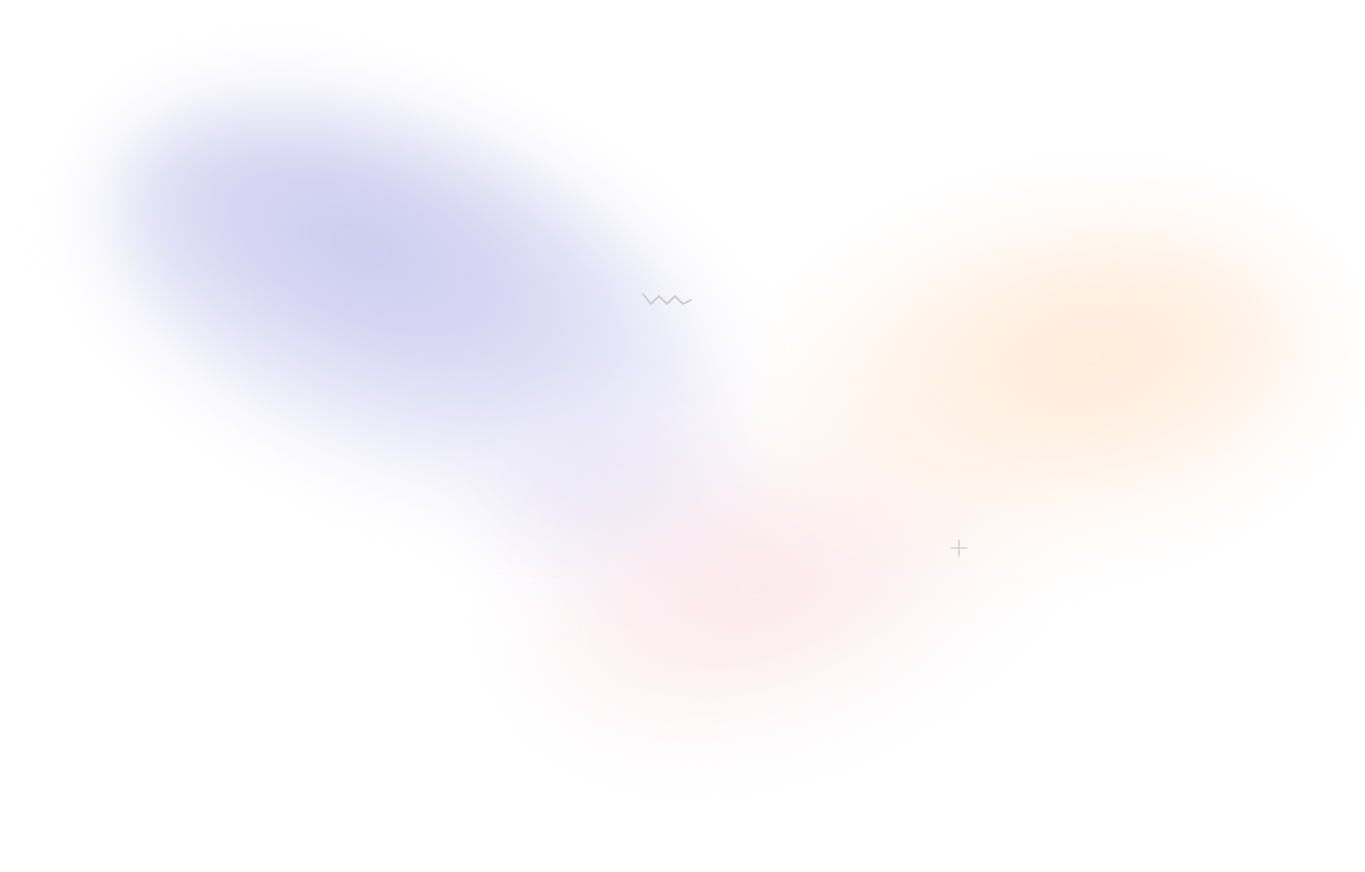 The height and width of the screenshot is (872, 1365). I want to click on zigzag-icon, so click(667, 299).